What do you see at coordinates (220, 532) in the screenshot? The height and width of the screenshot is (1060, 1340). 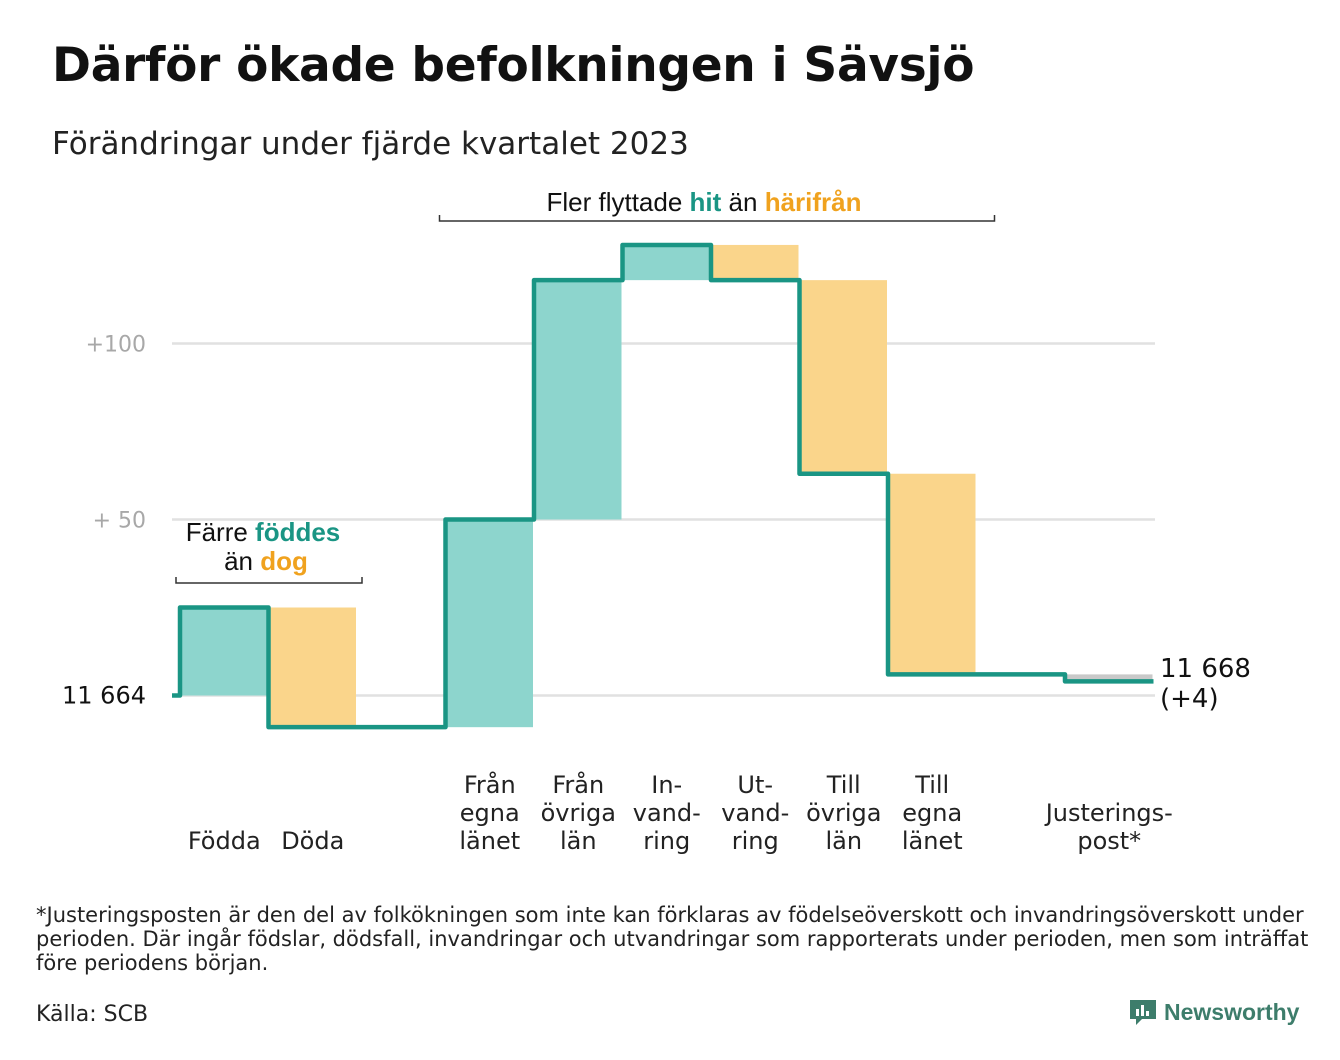 I see `births-annotation-part: Färre` at bounding box center [220, 532].